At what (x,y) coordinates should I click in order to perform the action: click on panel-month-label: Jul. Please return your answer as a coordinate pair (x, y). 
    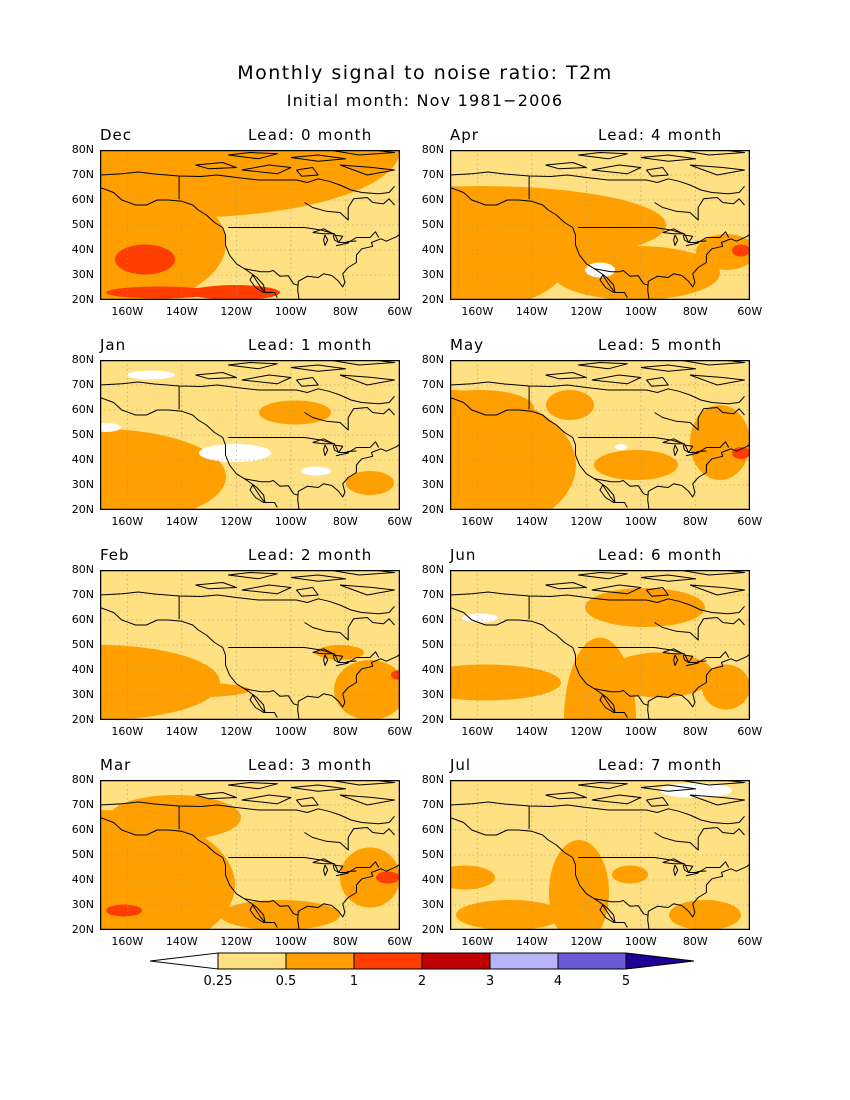
    Looking at the image, I should click on (461, 765).